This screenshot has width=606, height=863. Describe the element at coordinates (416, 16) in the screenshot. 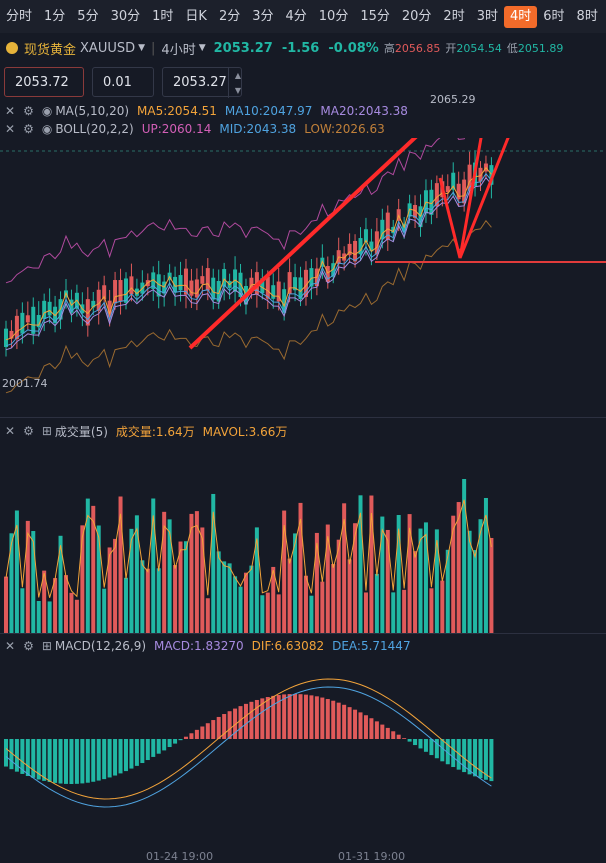

I see `timeframe-tab: 20分` at that location.